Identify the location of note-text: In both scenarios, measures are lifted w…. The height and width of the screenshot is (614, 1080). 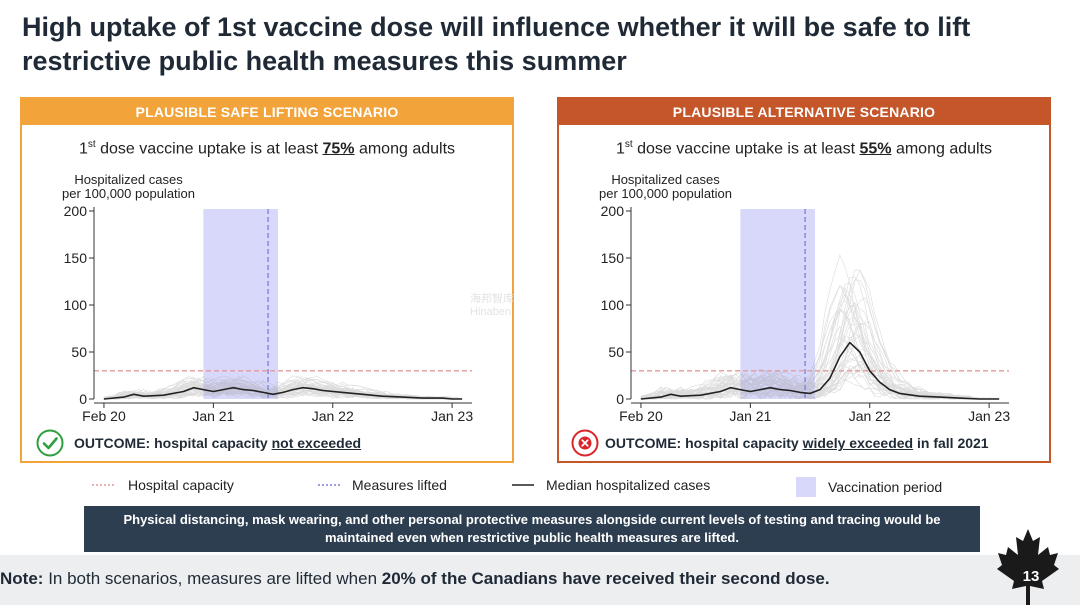
(213, 578).